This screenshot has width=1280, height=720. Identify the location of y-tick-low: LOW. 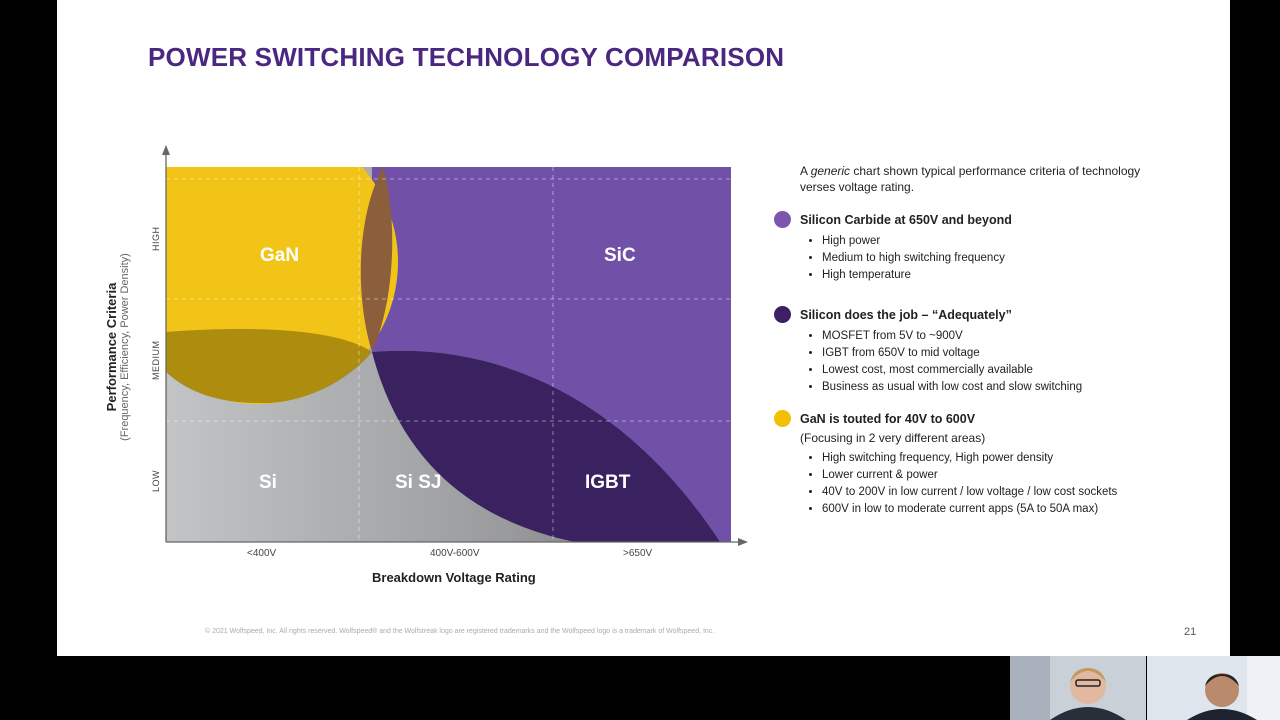
(156, 480).